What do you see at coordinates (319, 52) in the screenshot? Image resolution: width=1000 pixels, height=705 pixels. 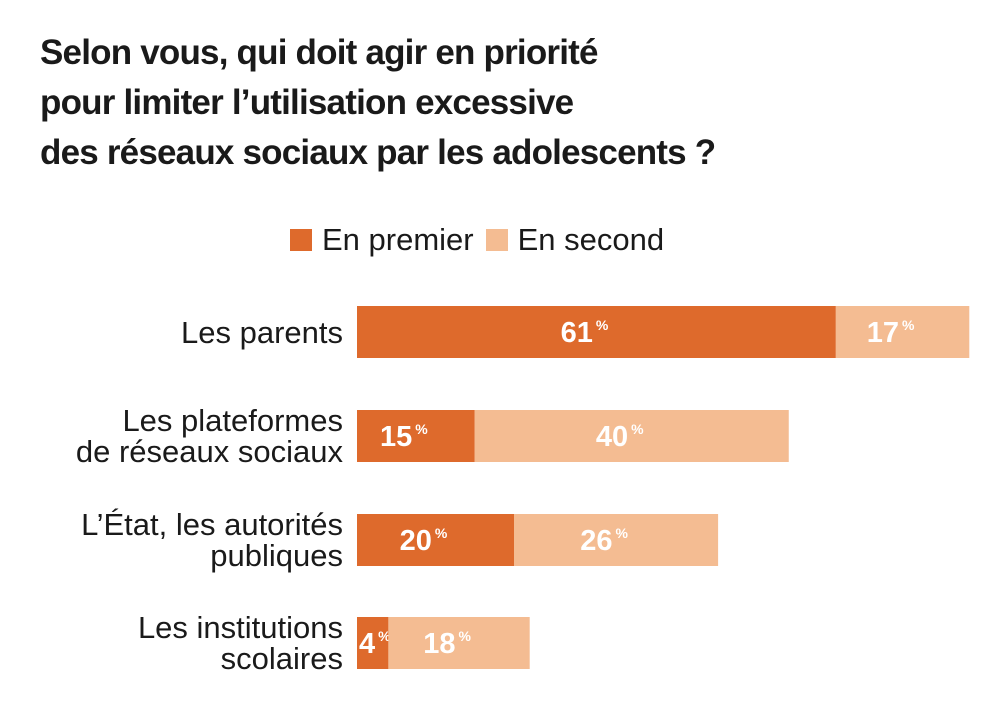 I see `title-line: Selon vous, qui doit agir en priorité` at bounding box center [319, 52].